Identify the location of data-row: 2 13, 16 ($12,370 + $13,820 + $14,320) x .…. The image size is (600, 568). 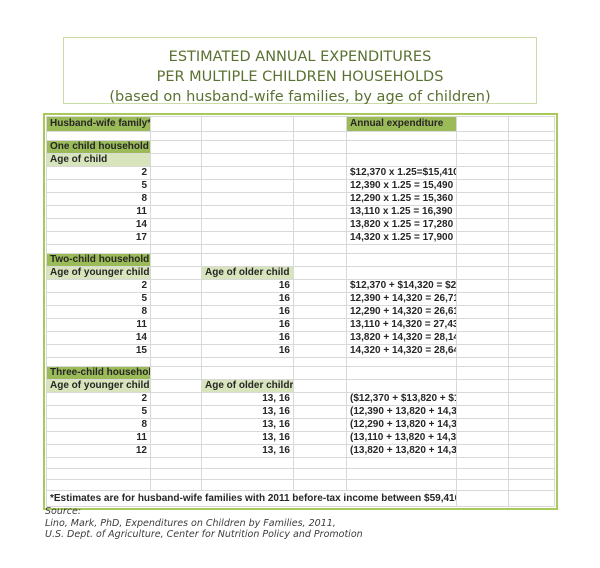
(300, 399).